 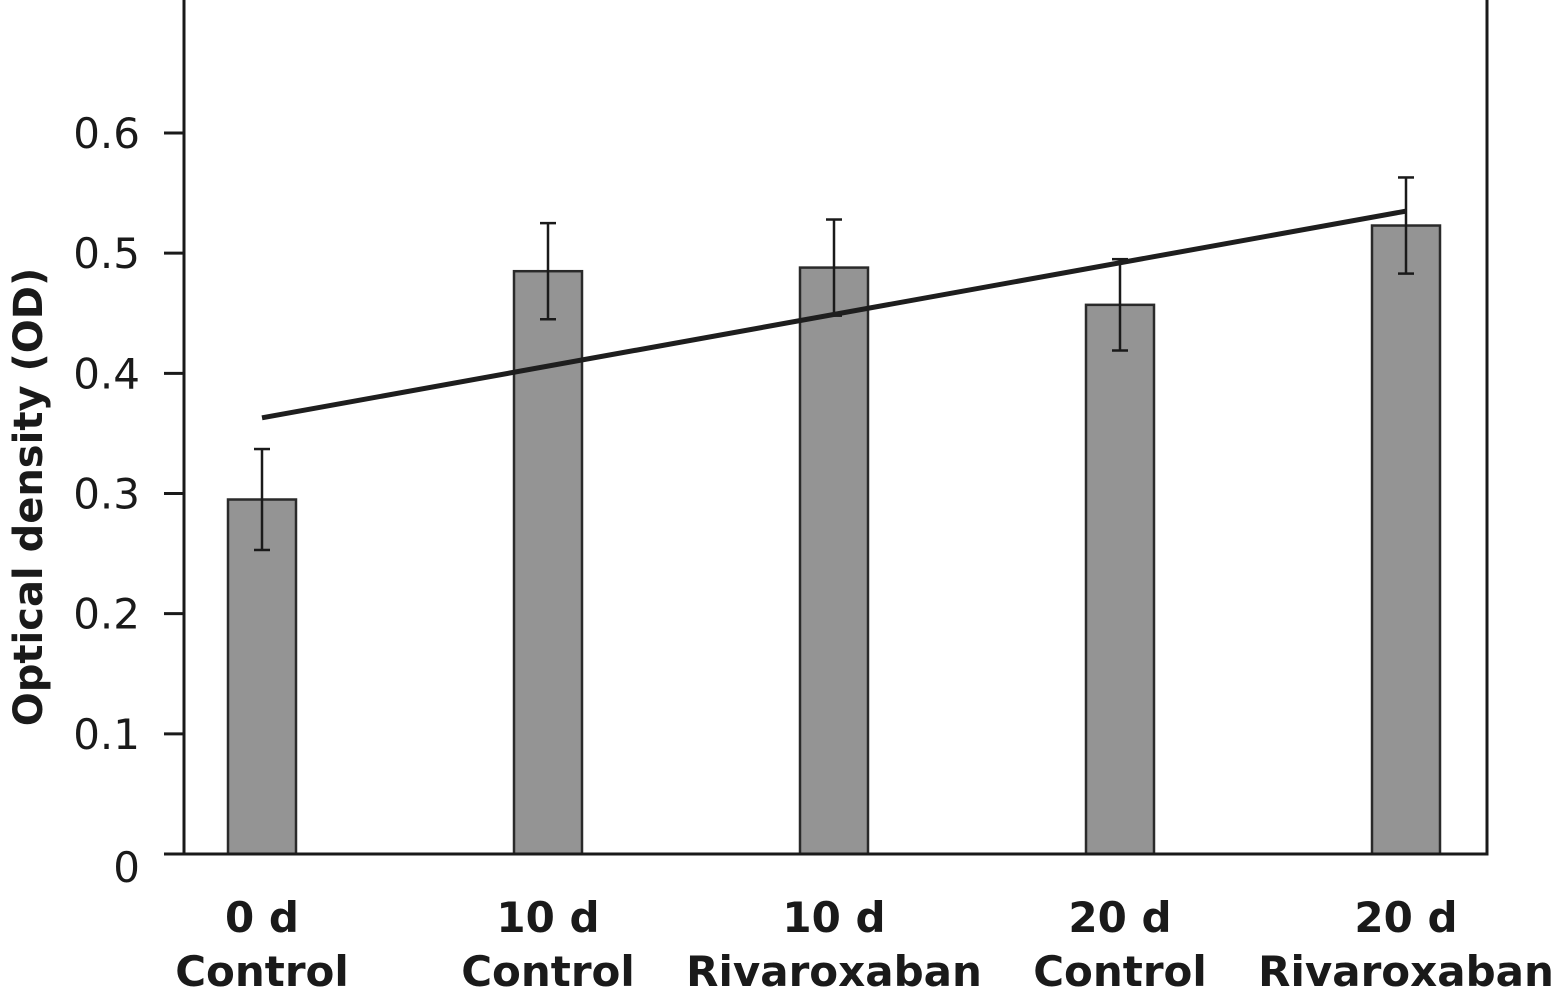 What do you see at coordinates (106, 734) in the screenshot?
I see `y-tick-label: 0.1` at bounding box center [106, 734].